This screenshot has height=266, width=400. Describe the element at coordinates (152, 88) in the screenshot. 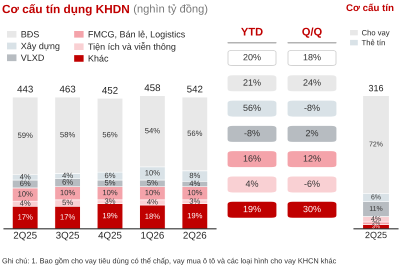

I see `annotation: 458` at that location.